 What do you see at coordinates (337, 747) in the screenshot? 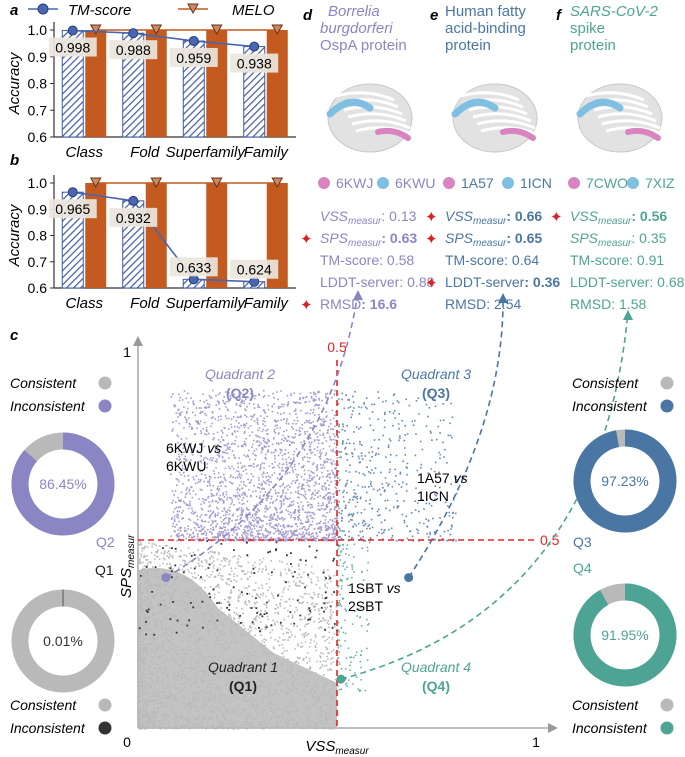
I see `x-axis-label: VSSmeasur` at bounding box center [337, 747].